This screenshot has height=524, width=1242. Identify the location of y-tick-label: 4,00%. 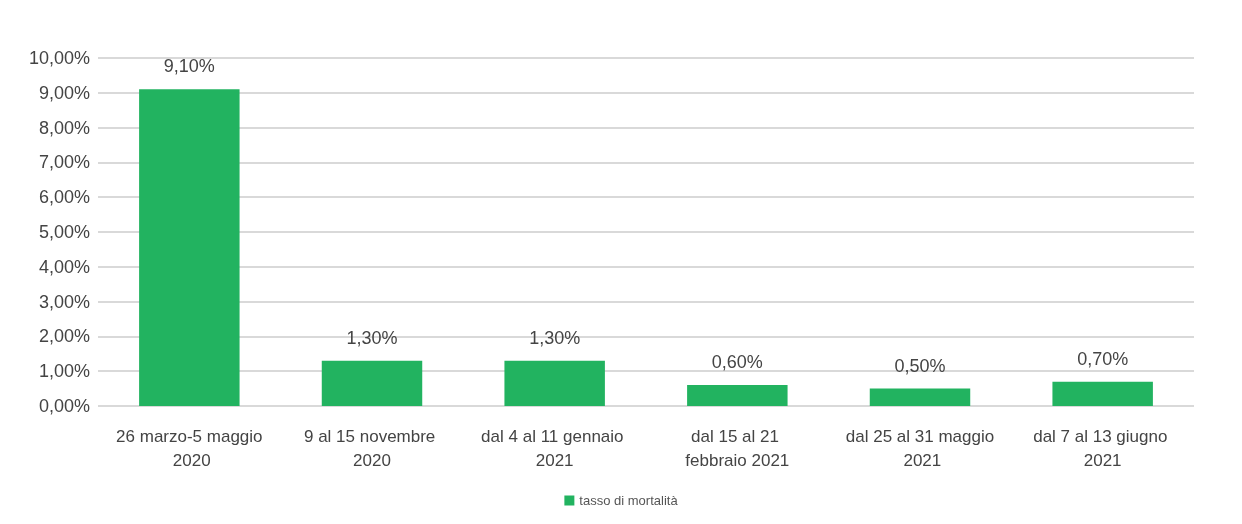
(64, 266).